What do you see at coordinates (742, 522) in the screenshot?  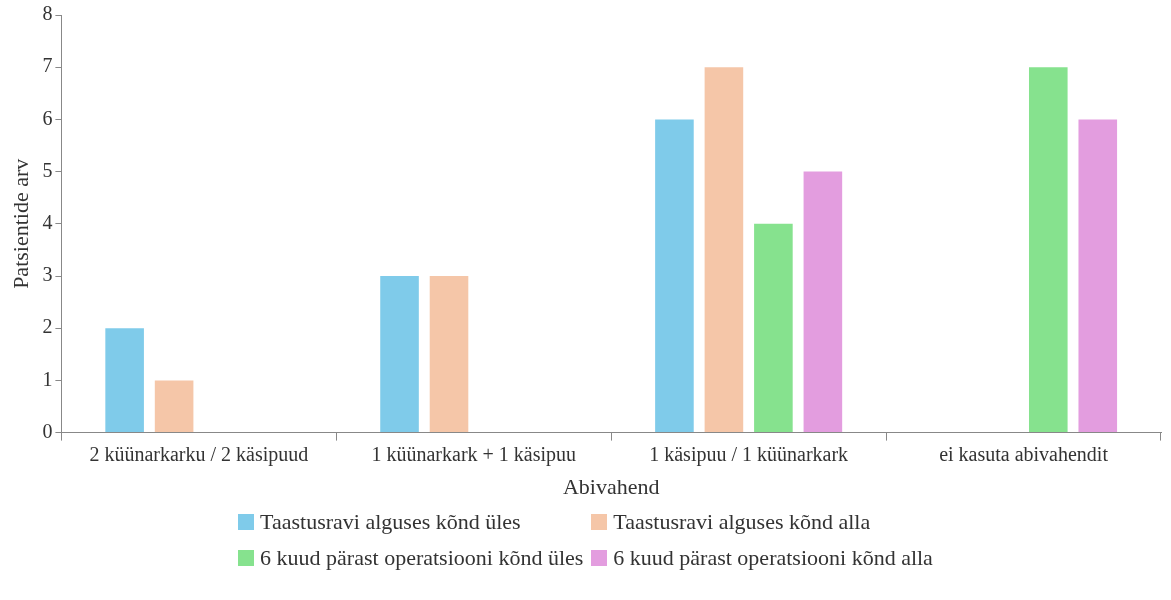 I see `legend-label: Taastusravi alguses kõnd alla` at bounding box center [742, 522].